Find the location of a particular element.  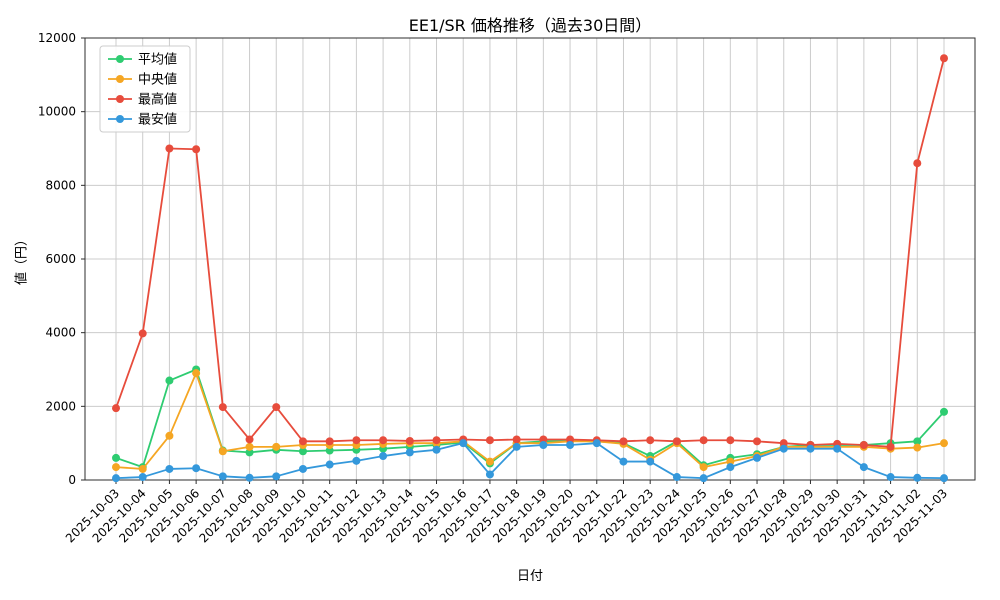

legend-box is located at coordinates (145, 89).